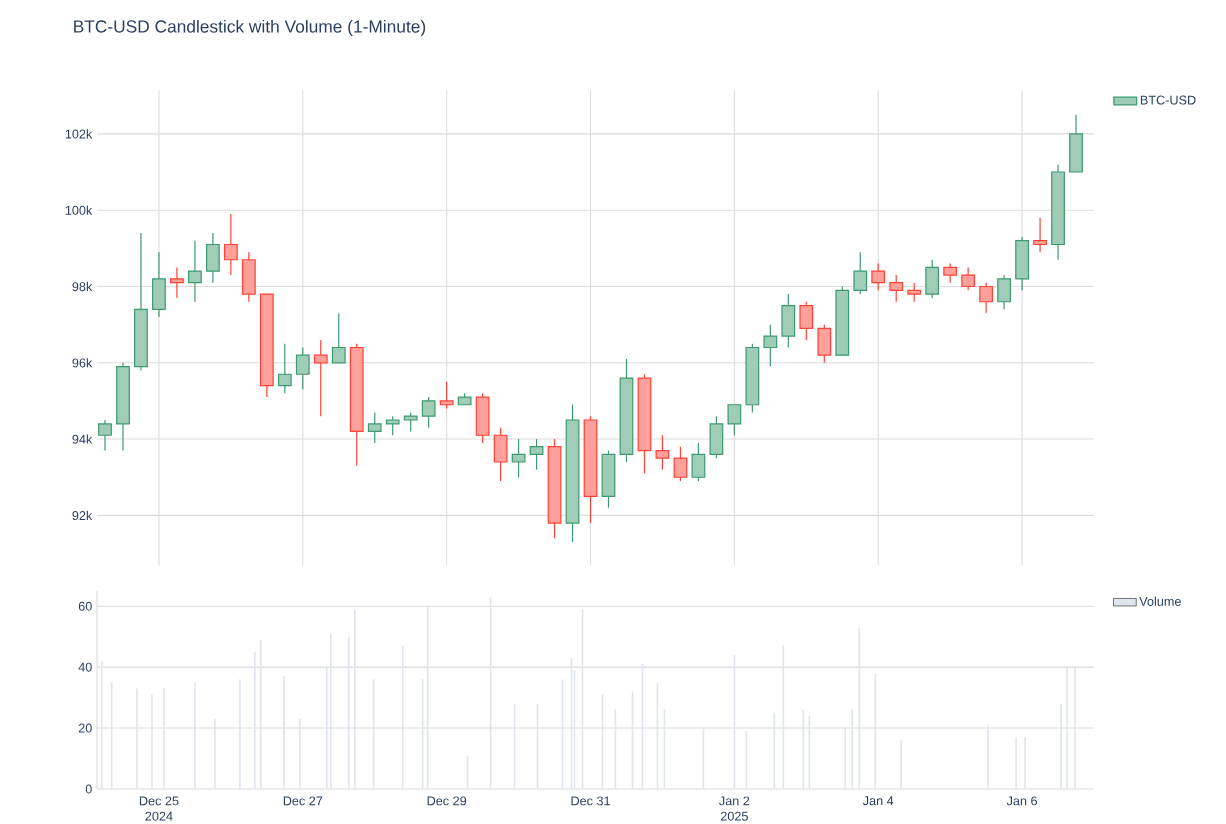  Describe the element at coordinates (1021, 801) in the screenshot. I see `x-tick-label: Jan 6` at that location.